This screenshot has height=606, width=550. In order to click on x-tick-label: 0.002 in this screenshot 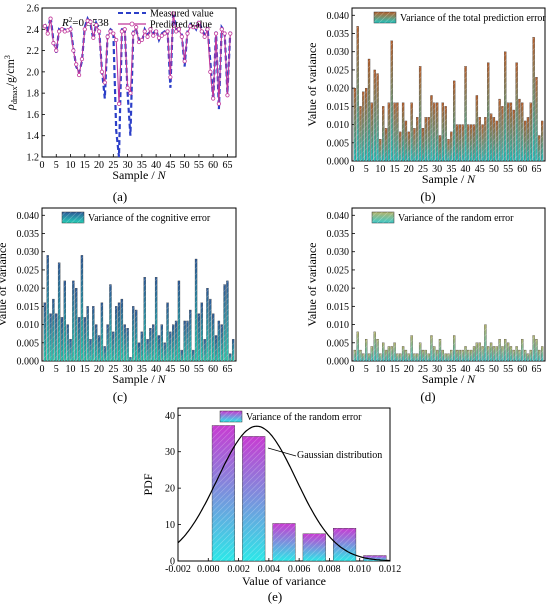, I will do `click(238, 569)`.